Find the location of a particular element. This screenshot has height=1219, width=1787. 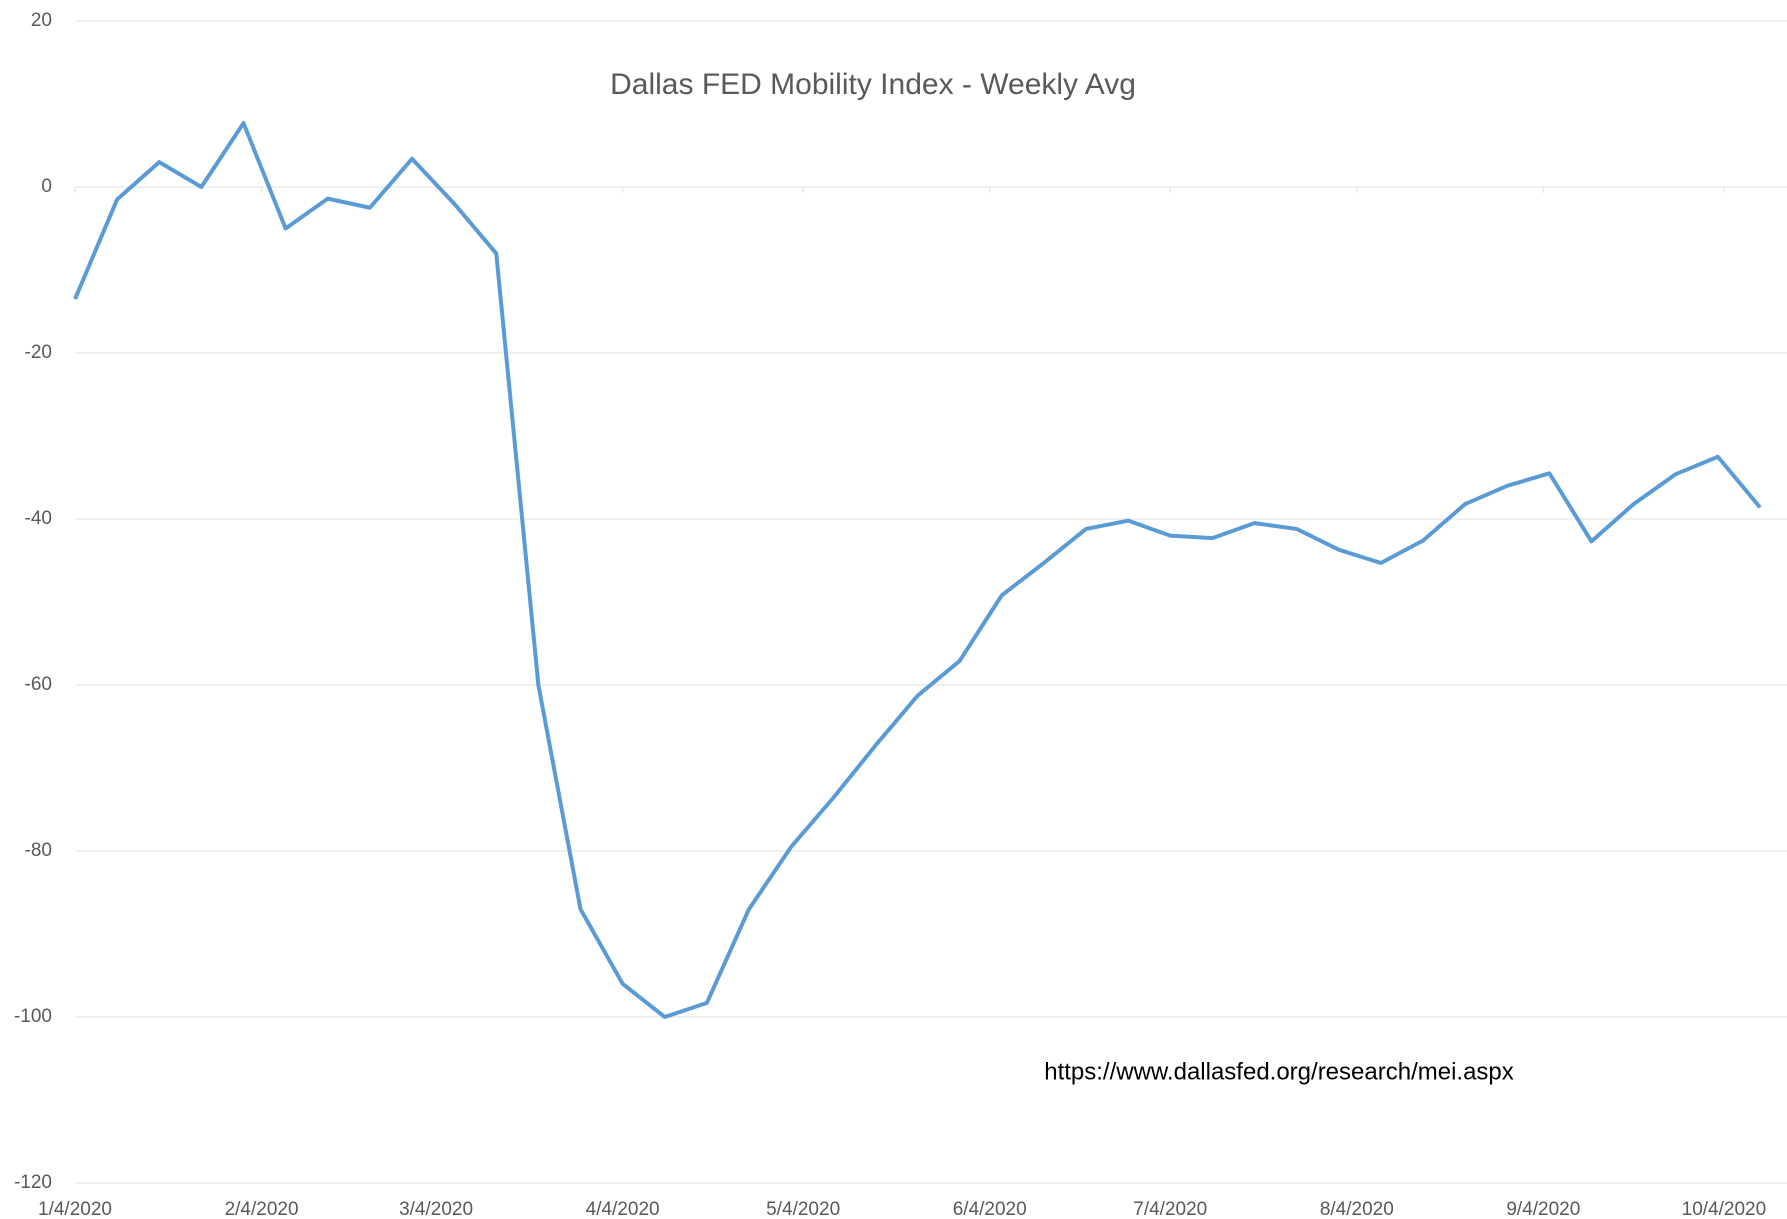

x-tick-label: 3/4/2020 is located at coordinates (436, 1209).